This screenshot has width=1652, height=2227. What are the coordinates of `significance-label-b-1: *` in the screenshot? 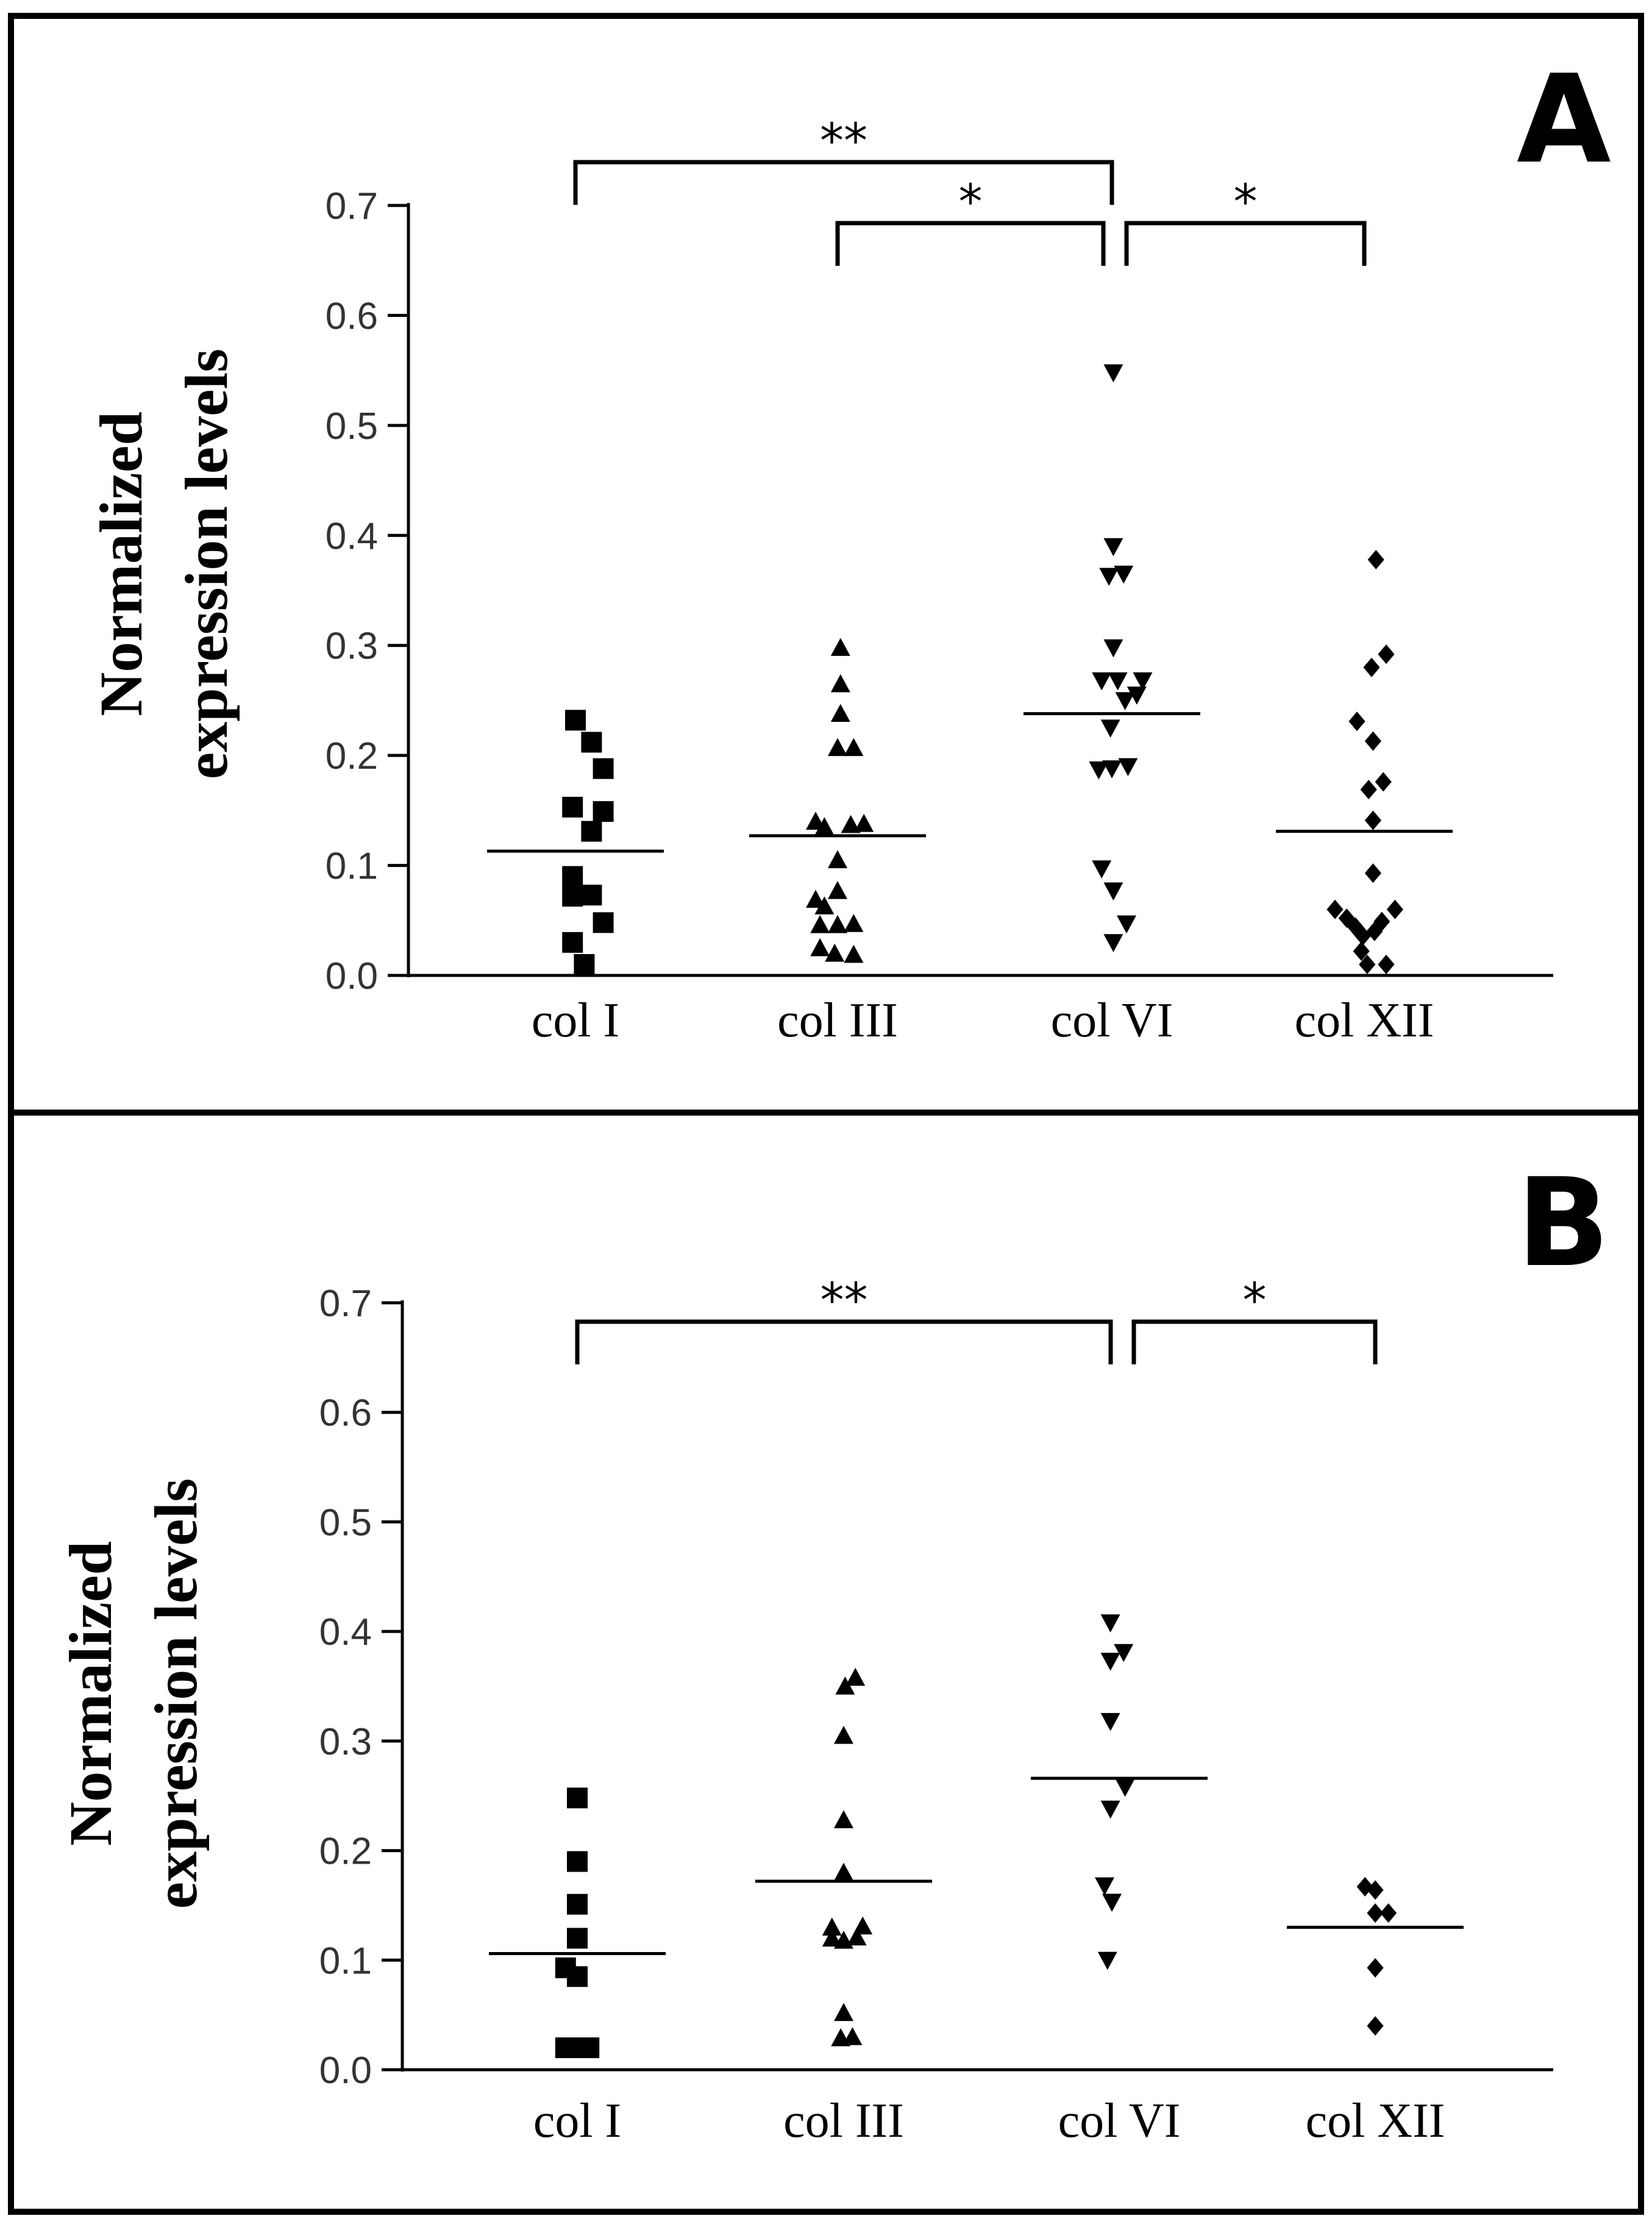 It's located at (1255, 1301).